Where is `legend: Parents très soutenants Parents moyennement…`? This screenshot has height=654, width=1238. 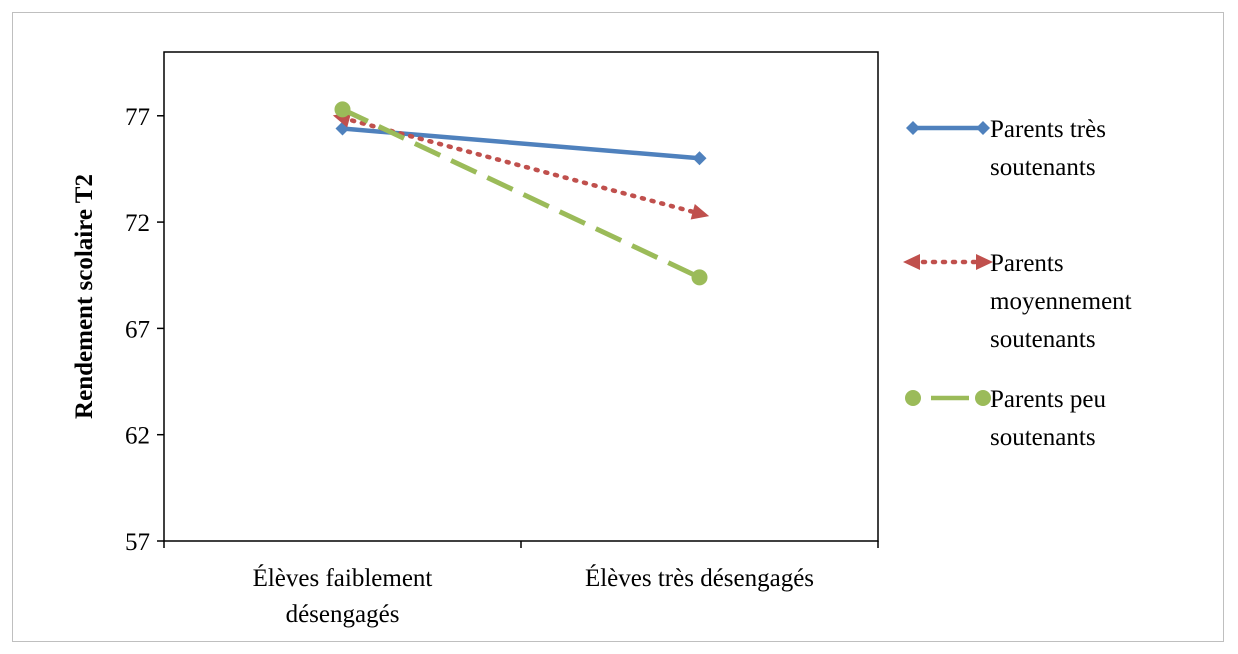
legend: Parents très soutenants Parents moyennement… is located at coordinates (1017, 283).